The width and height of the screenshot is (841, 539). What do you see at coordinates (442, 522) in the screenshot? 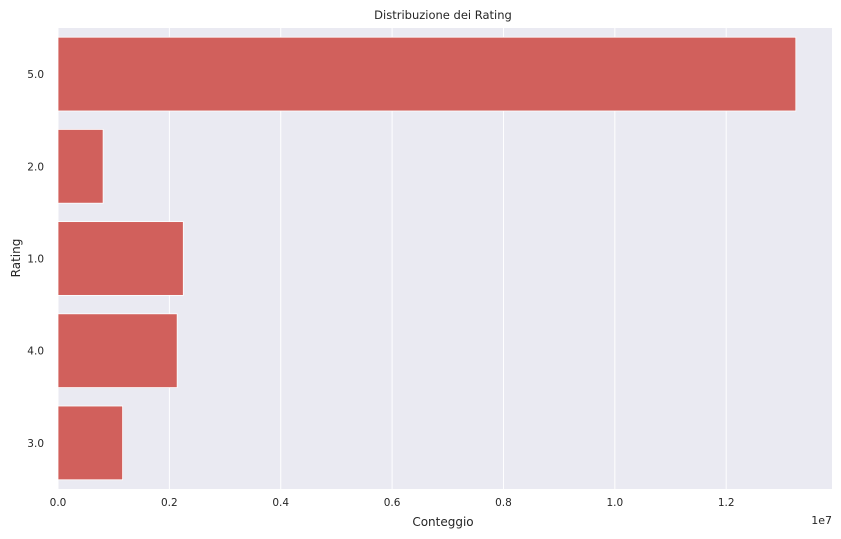
I see `x-axis-label: Conteggio` at bounding box center [442, 522].